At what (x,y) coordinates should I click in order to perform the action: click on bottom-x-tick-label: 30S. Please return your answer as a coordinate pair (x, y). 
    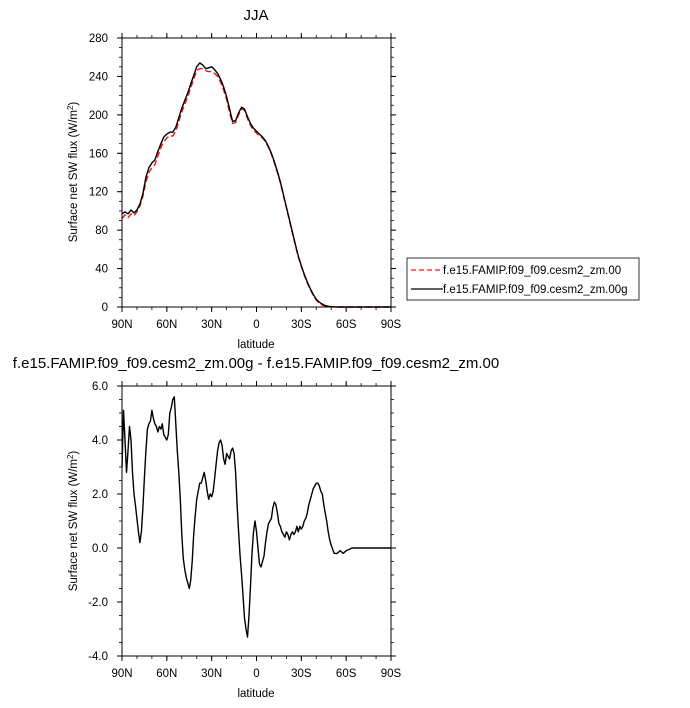
    Looking at the image, I should click on (301, 674).